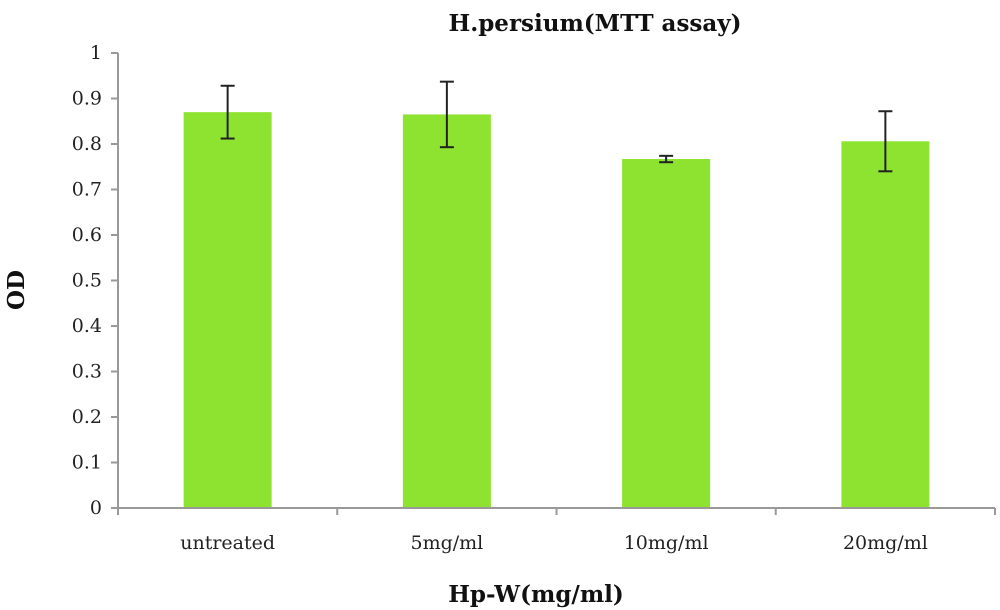 The image size is (1000, 610). What do you see at coordinates (556, 126) in the screenshot?
I see `error-bars-group` at bounding box center [556, 126].